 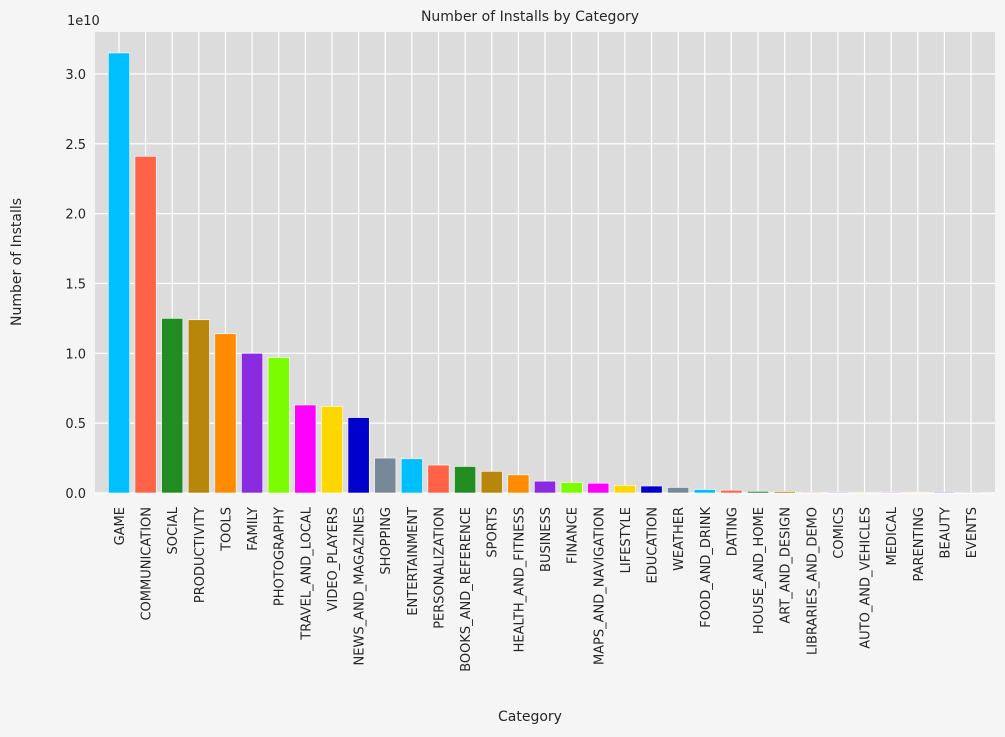 What do you see at coordinates (466, 589) in the screenshot?
I see `x-tick-label: BOOKS_AND_REFERENCE` at bounding box center [466, 589].